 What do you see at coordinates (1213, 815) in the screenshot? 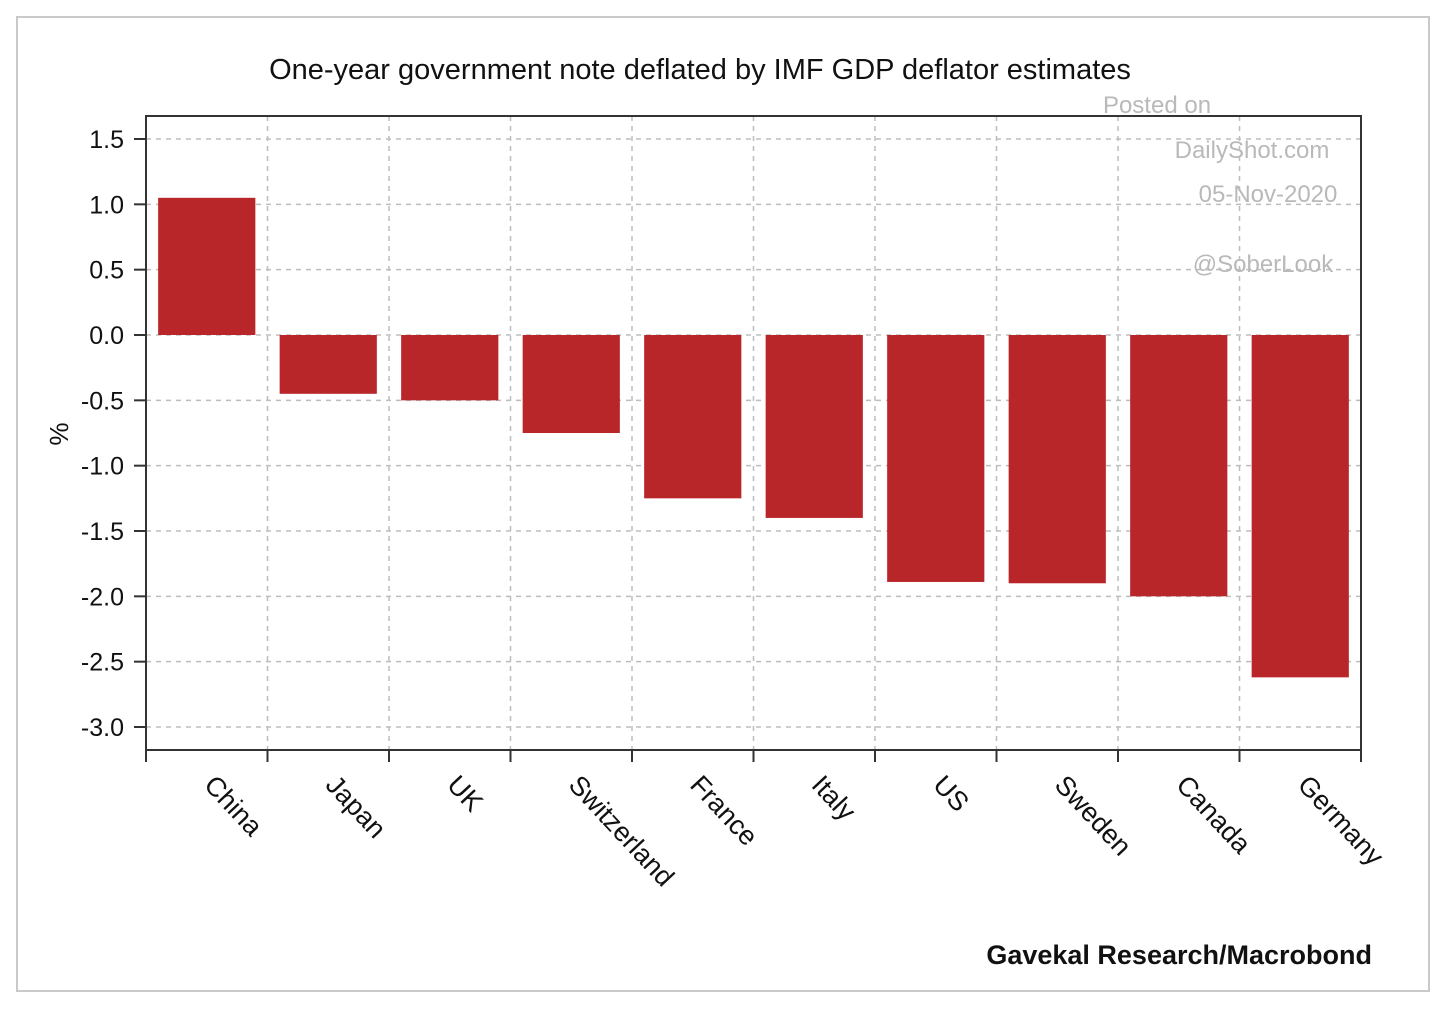
I see `x-tick-label: Canada` at bounding box center [1213, 815].